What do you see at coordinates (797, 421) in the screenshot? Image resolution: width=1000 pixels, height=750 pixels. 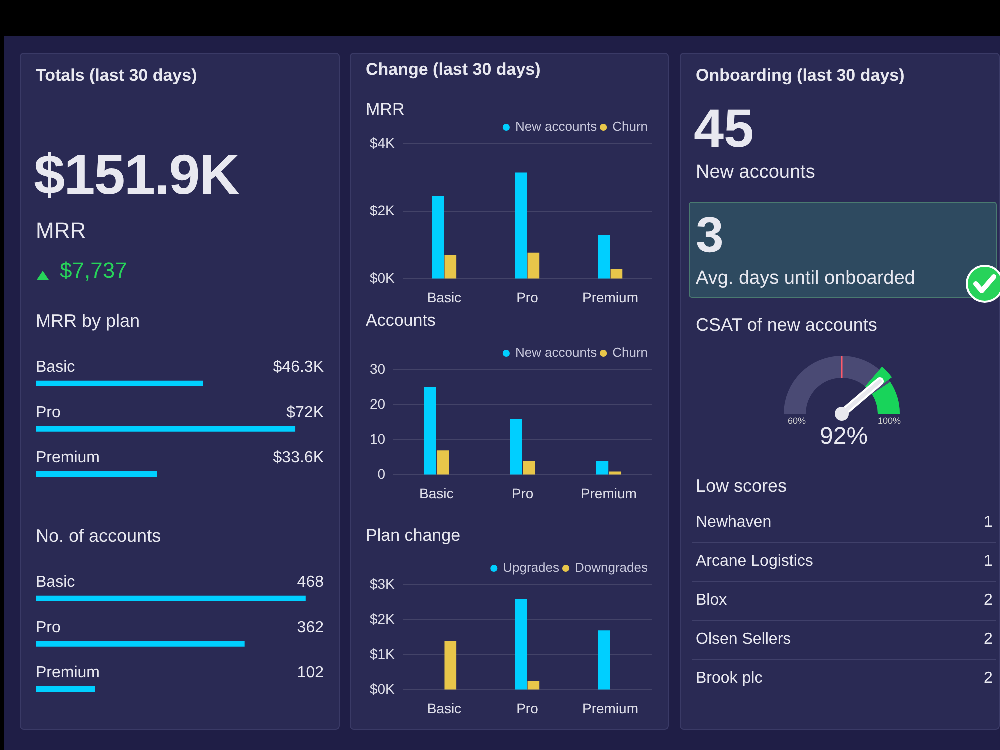 I see `text: 60%` at bounding box center [797, 421].